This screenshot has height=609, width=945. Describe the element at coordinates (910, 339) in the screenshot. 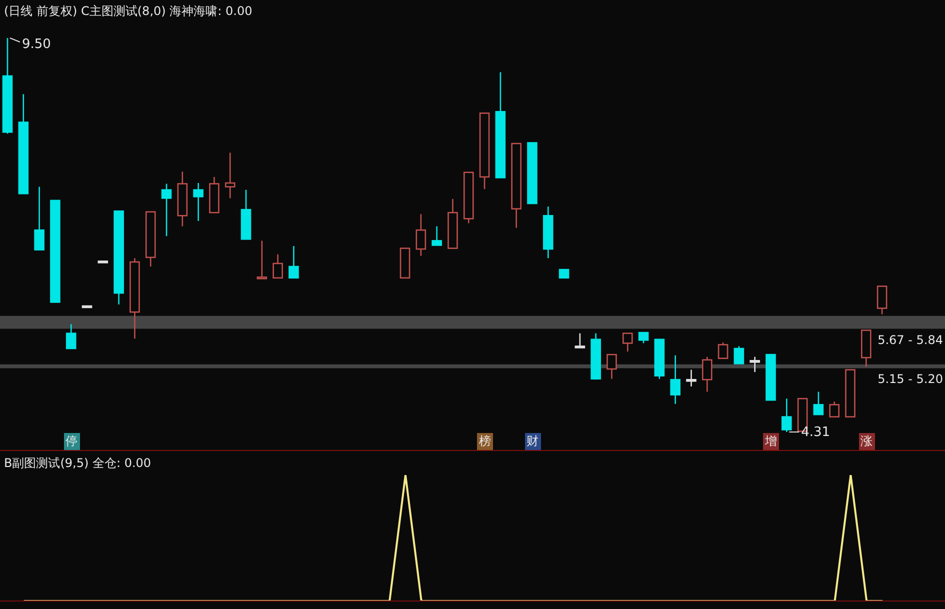

I see `band-label: 5.67 - 5.84` at that location.